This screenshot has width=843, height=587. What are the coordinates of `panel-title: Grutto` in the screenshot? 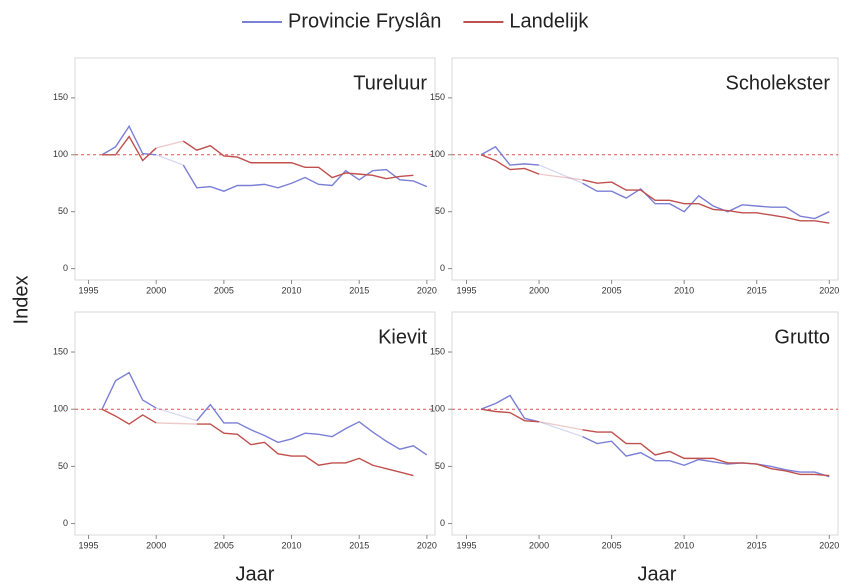 It's located at (802, 337).